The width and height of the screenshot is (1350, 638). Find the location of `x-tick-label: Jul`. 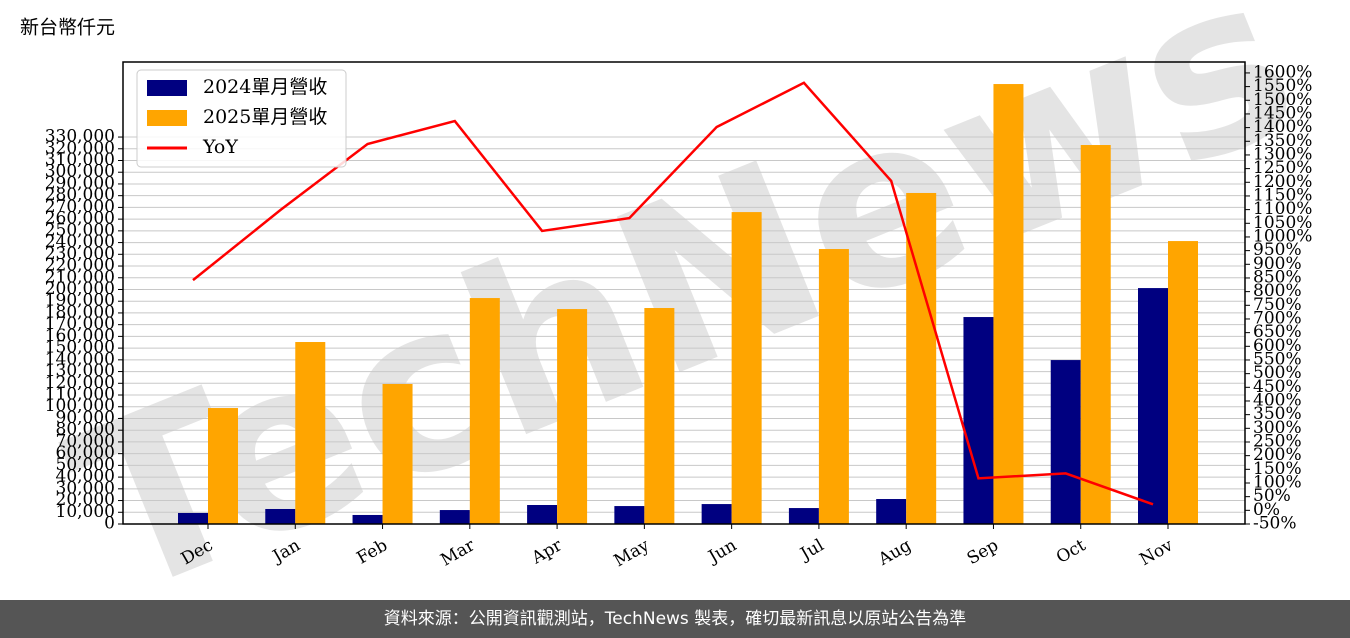

x-tick-label: Jul is located at coordinates (812, 550).